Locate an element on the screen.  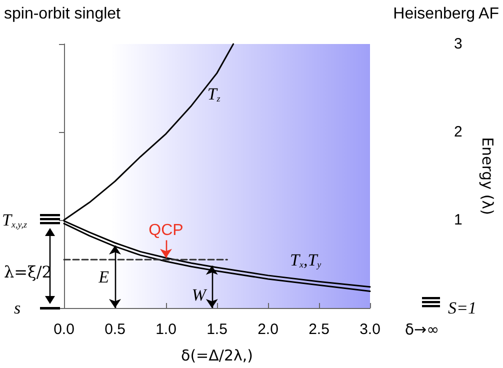
x-tick-label: 2.0 is located at coordinates (268, 329).